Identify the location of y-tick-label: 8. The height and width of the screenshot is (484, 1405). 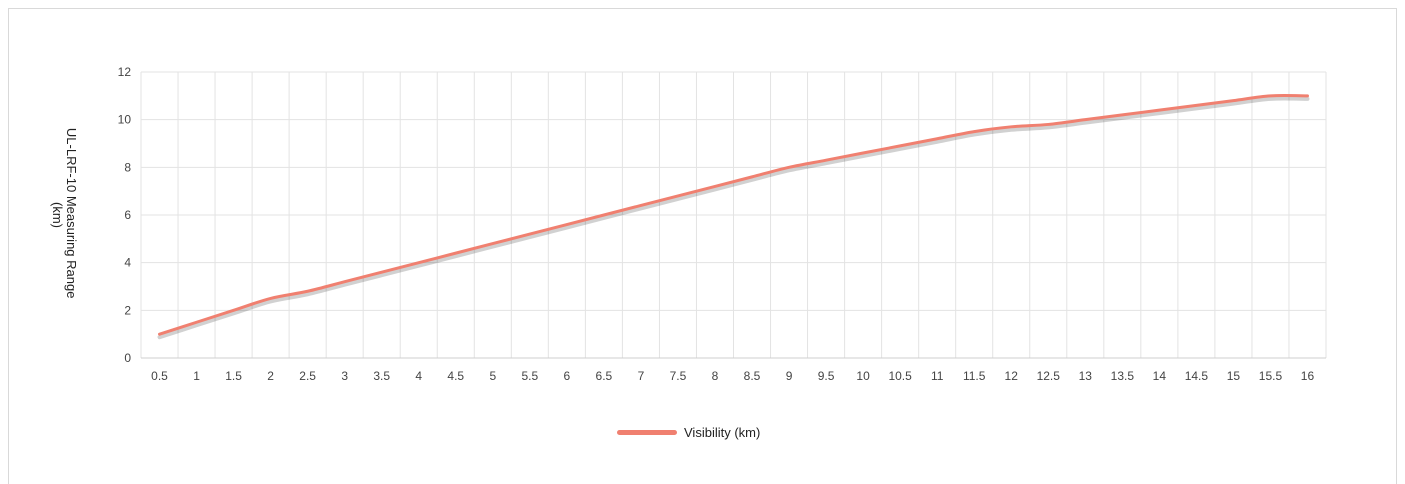
(127, 167).